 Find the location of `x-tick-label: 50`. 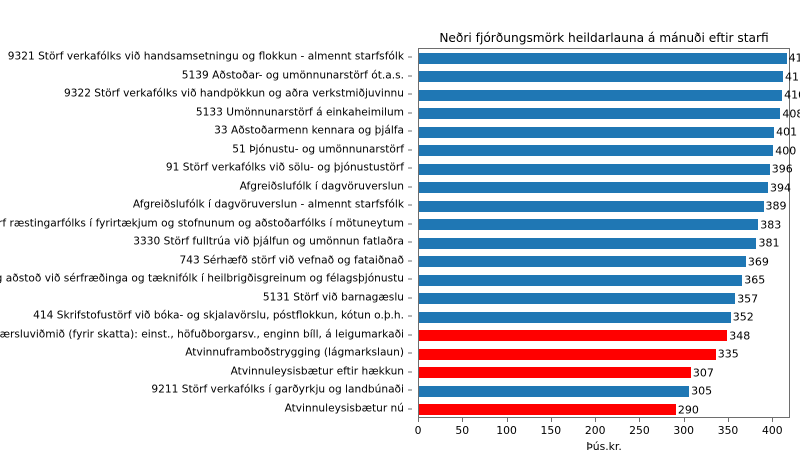

x-tick-label: 50 is located at coordinates (462, 430).